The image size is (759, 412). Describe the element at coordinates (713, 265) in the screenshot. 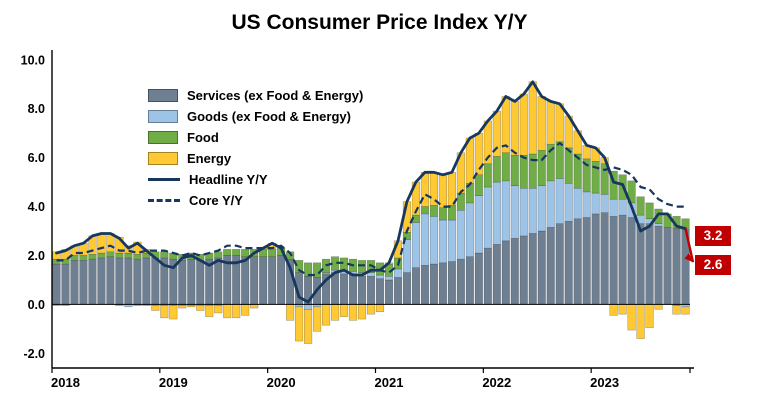

I see `next-reading-callout: 2.6` at that location.